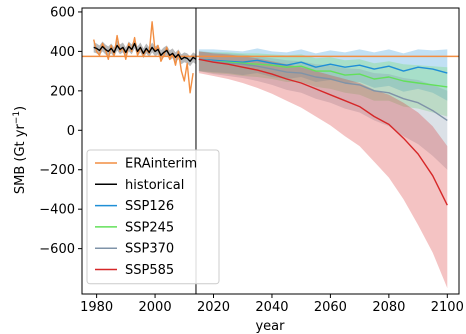 Image resolution: width=466 pixels, height=334 pixels. I want to click on series-line-ssp370, so click(323, 89).